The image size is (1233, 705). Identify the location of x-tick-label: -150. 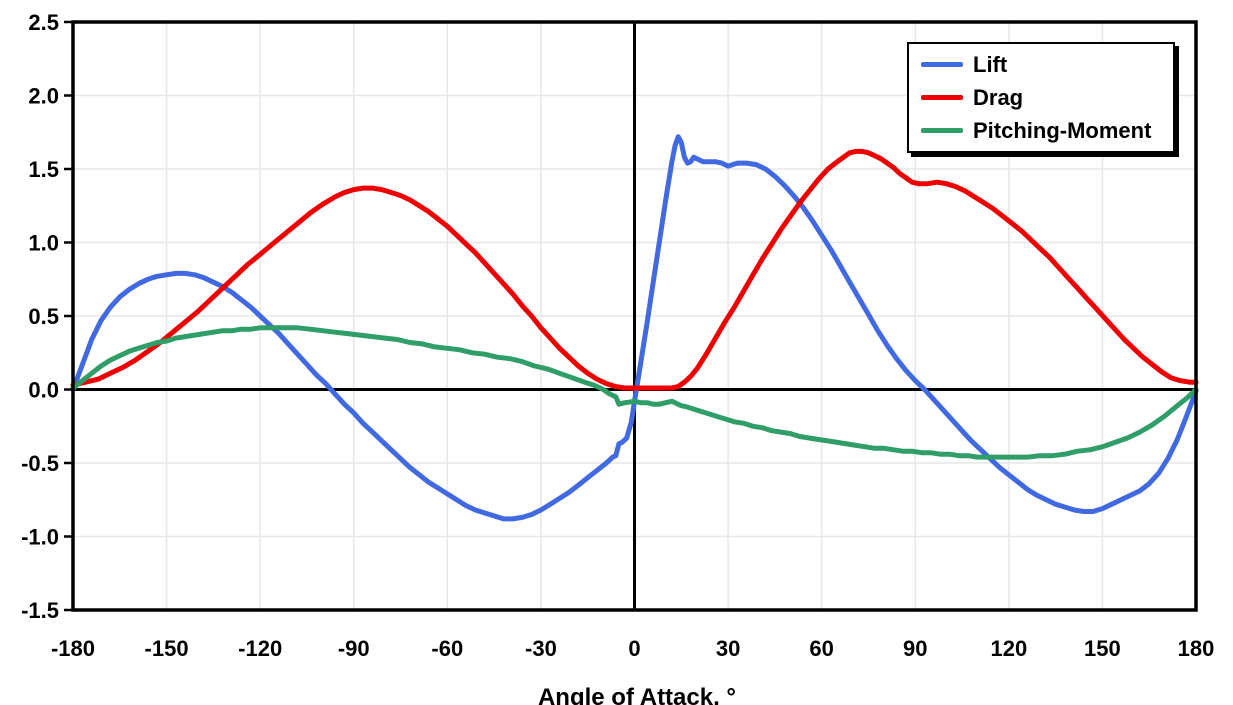
(167, 648).